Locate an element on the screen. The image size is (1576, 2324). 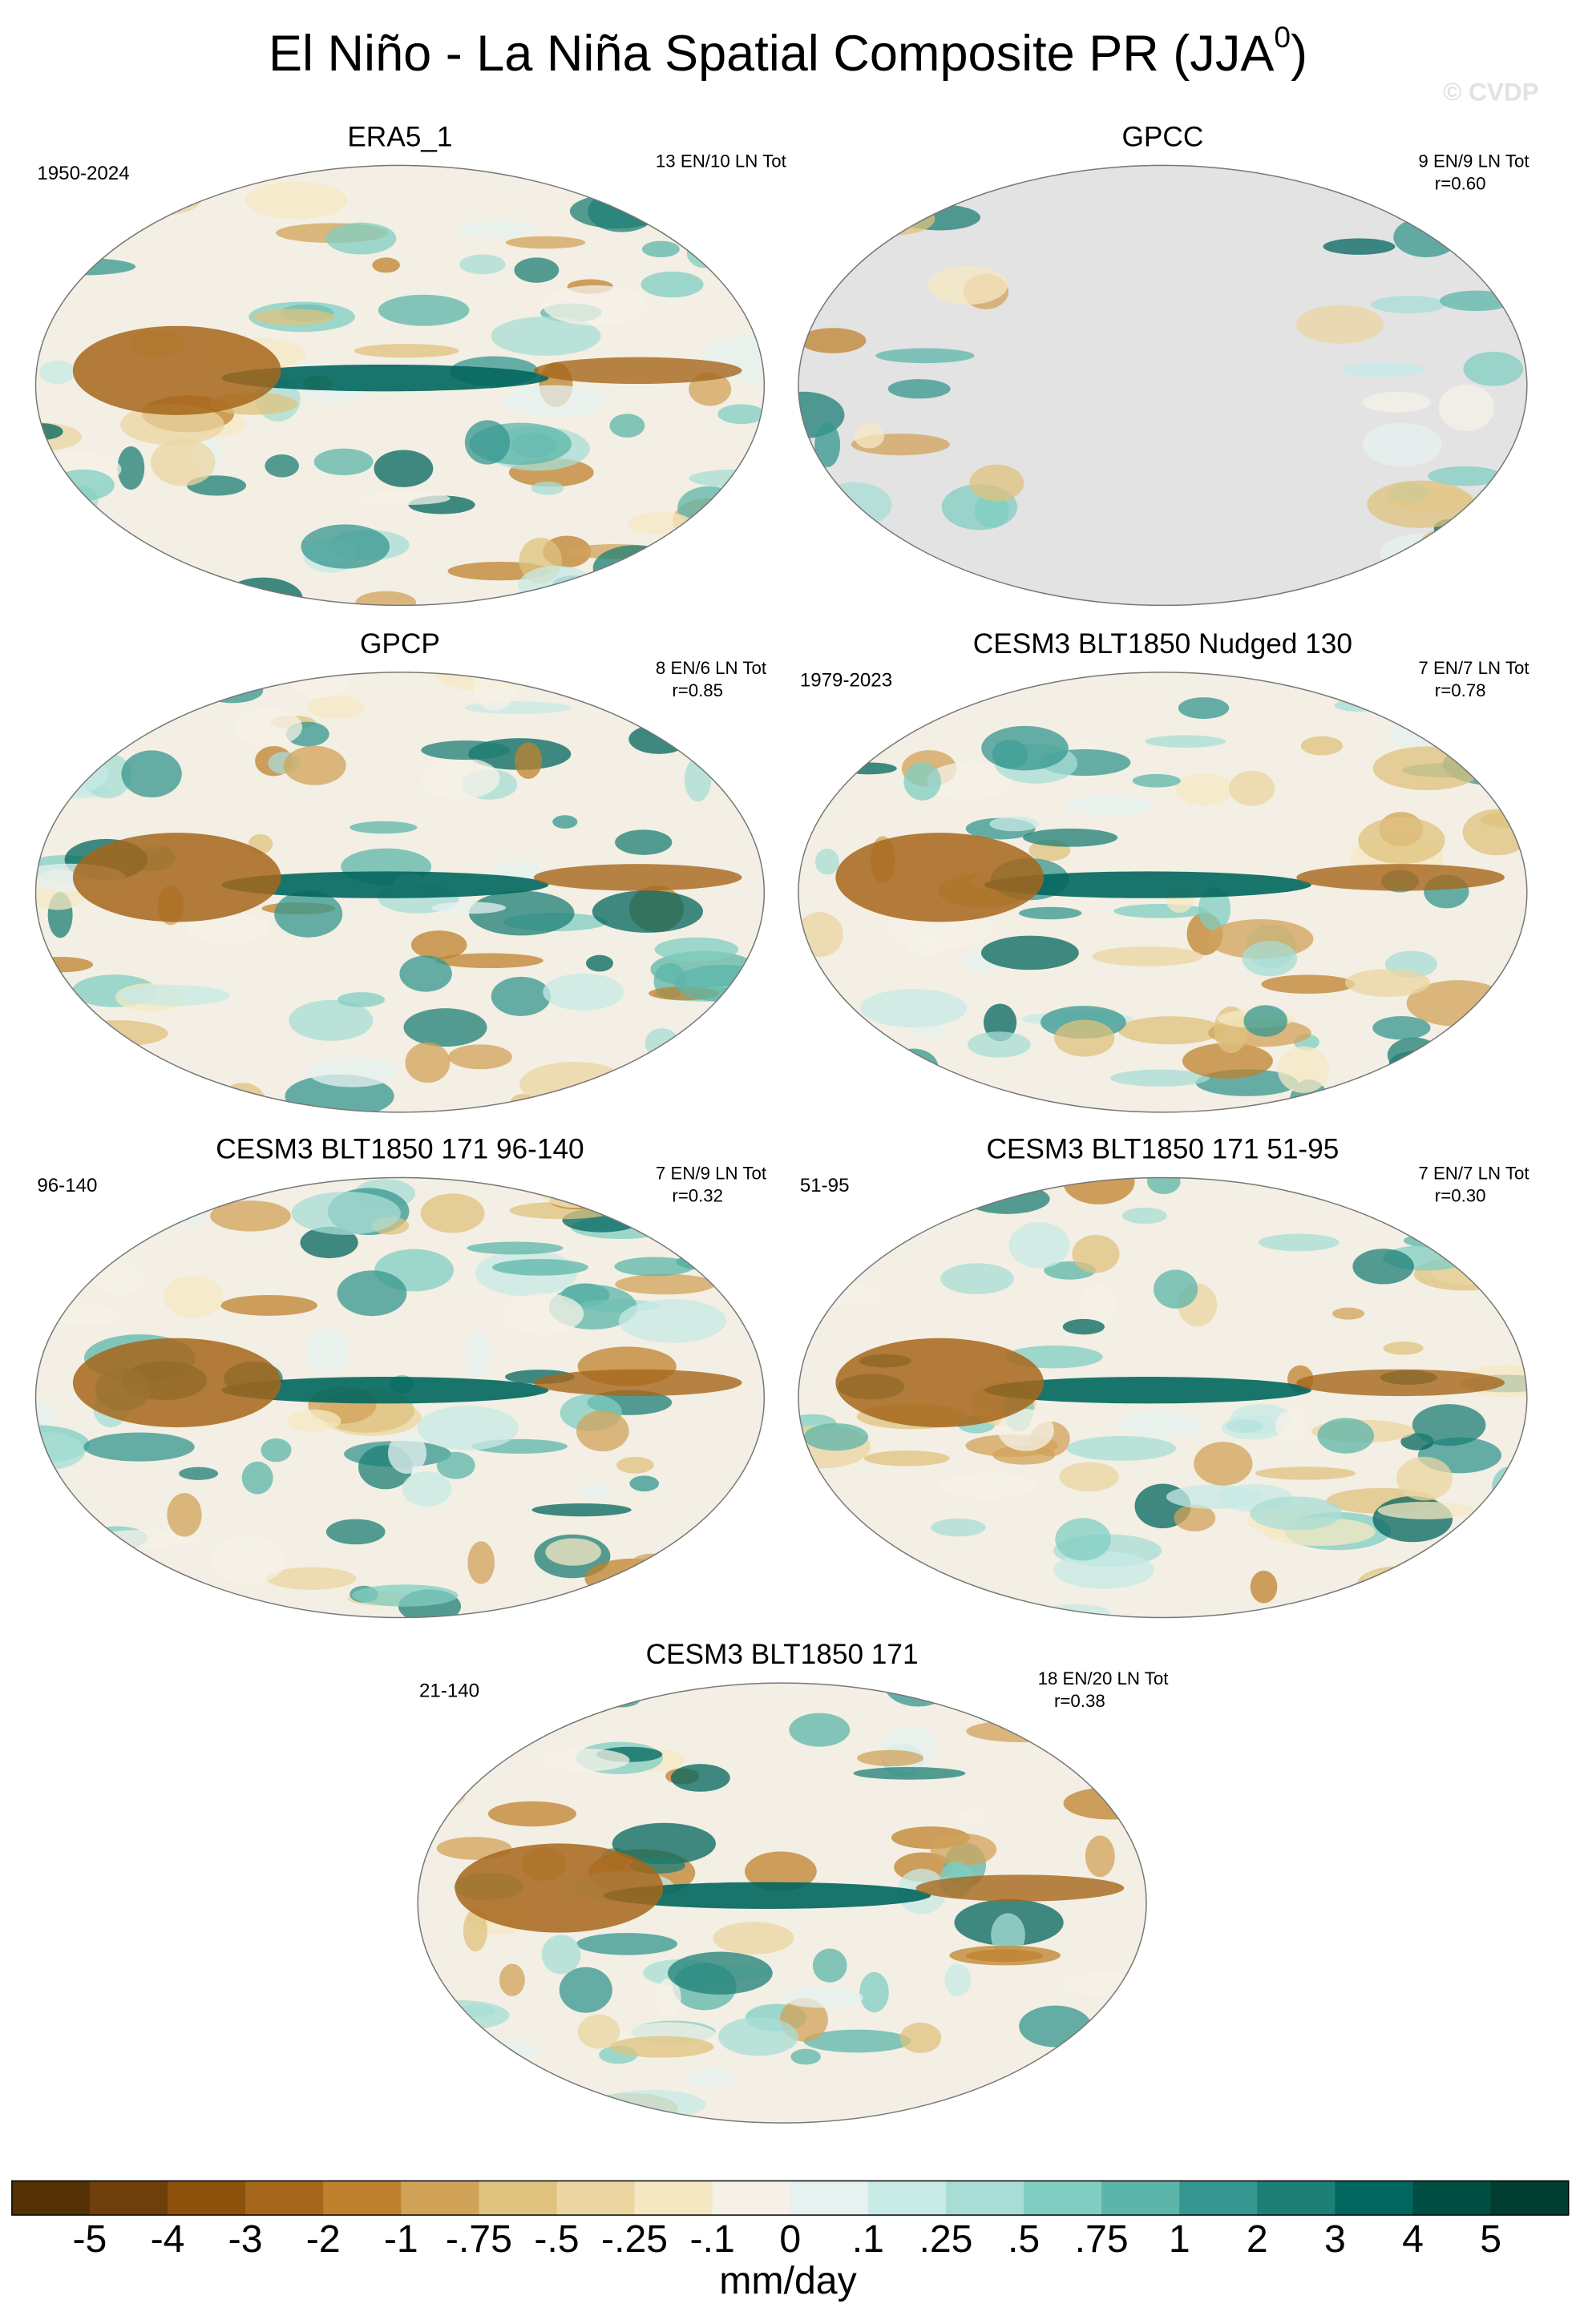
colorbar-label: -.75 is located at coordinates (479, 2239).